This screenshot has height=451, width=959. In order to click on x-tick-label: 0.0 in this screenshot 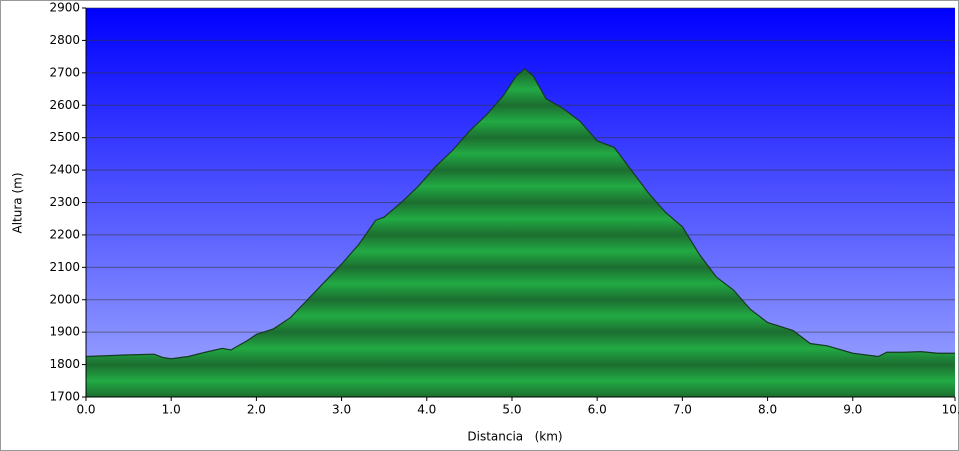, I will do `click(85, 410)`.